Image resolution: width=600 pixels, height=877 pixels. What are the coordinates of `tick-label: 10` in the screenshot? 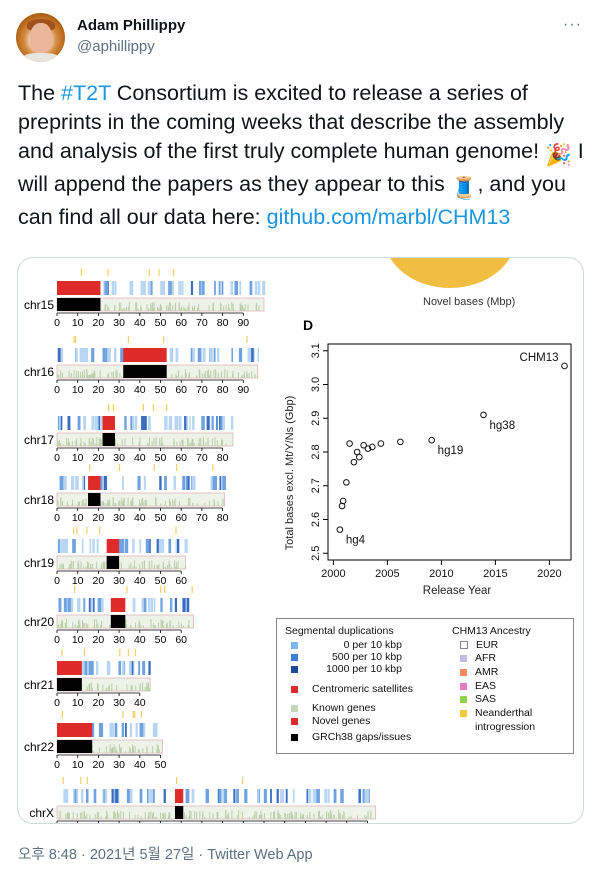 It's located at (78, 581).